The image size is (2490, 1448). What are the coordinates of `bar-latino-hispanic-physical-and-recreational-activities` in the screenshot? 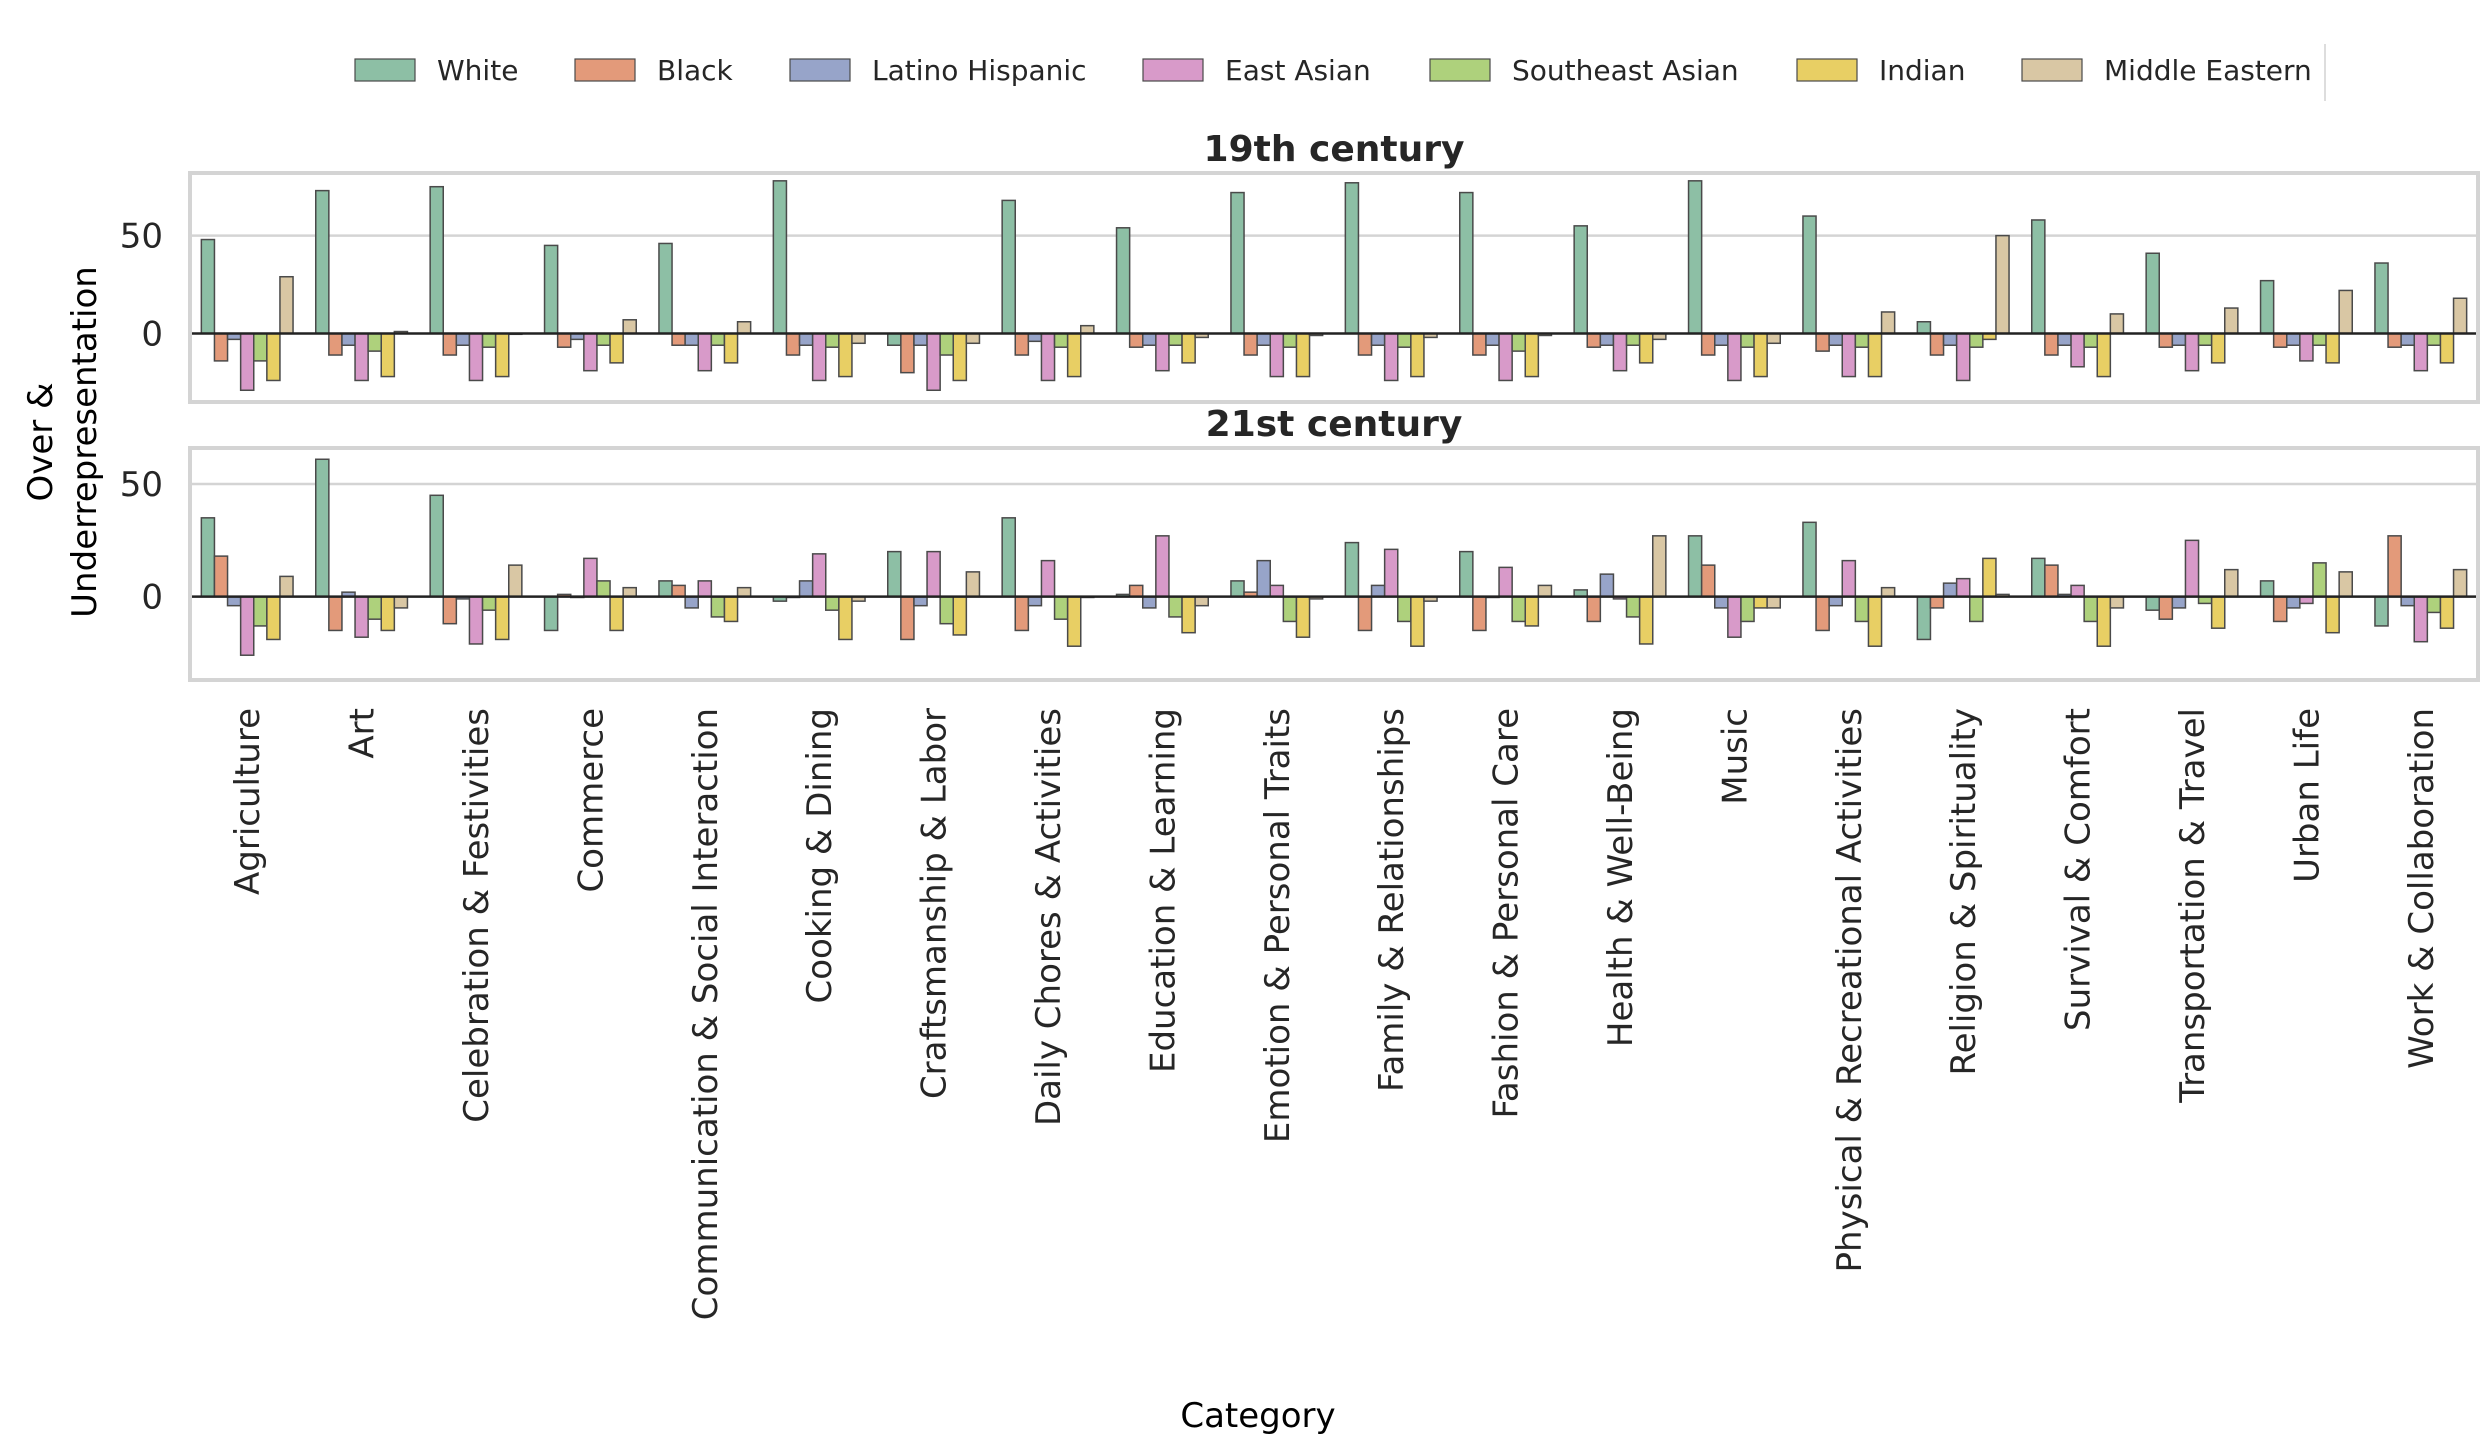 It's located at (1836, 601).